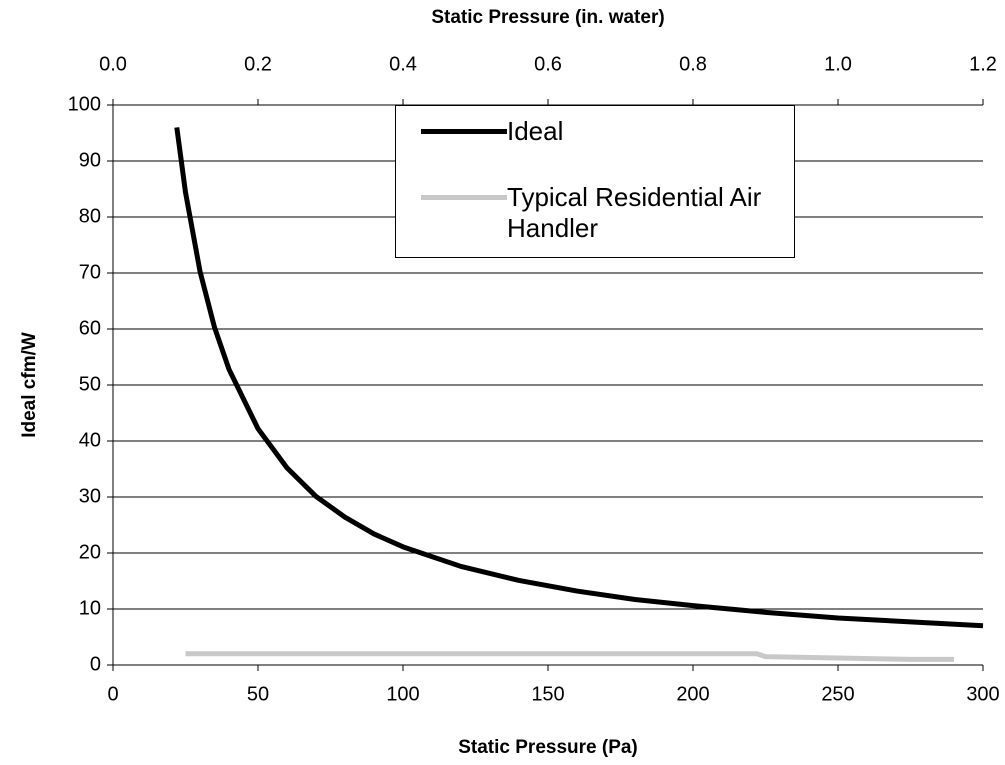 This screenshot has width=1005, height=765. Describe the element at coordinates (90, 552) in the screenshot. I see `y-tick-label: 20` at that location.